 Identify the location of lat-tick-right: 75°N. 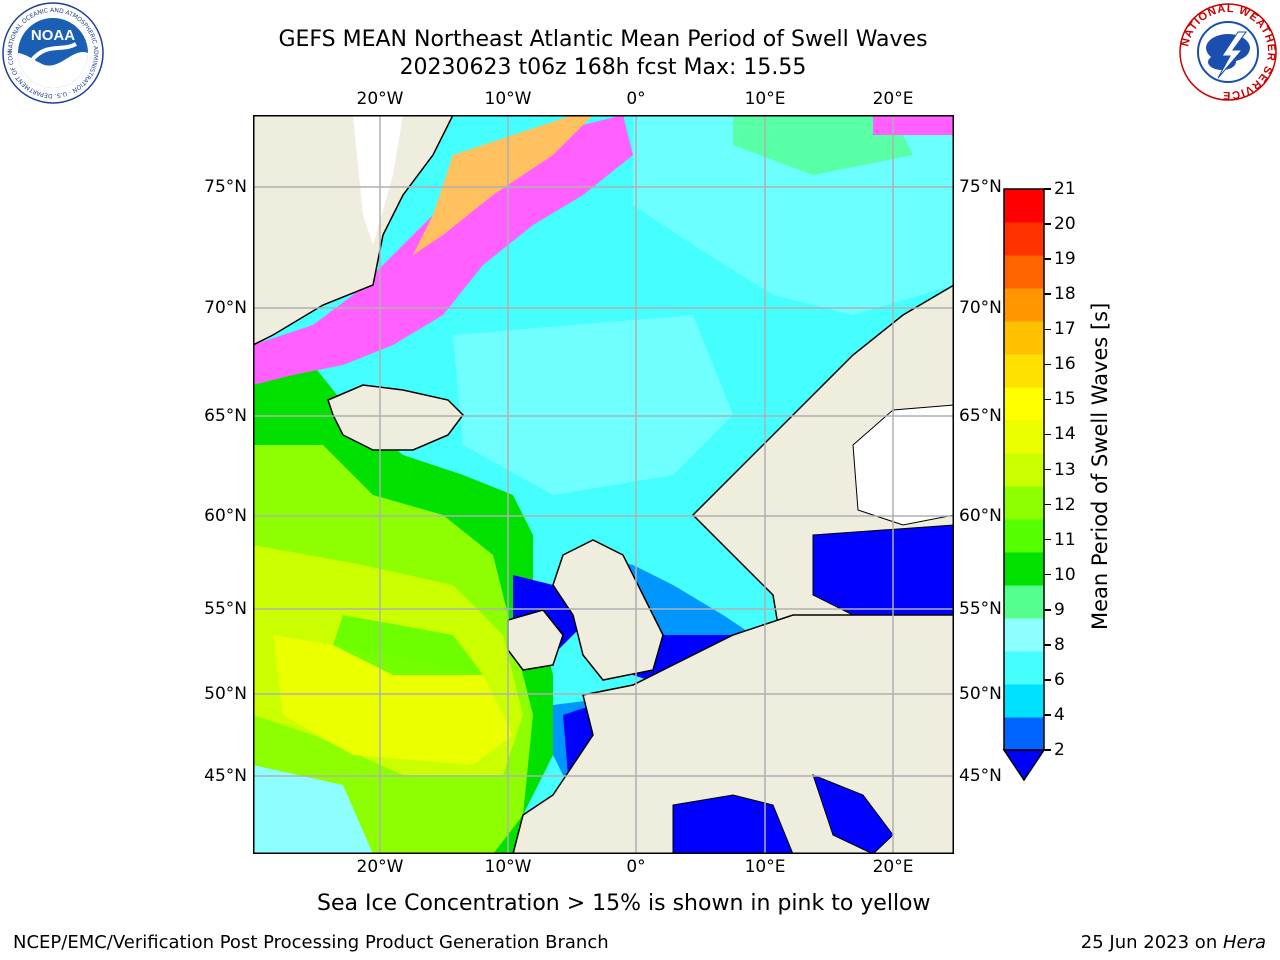
(980, 187).